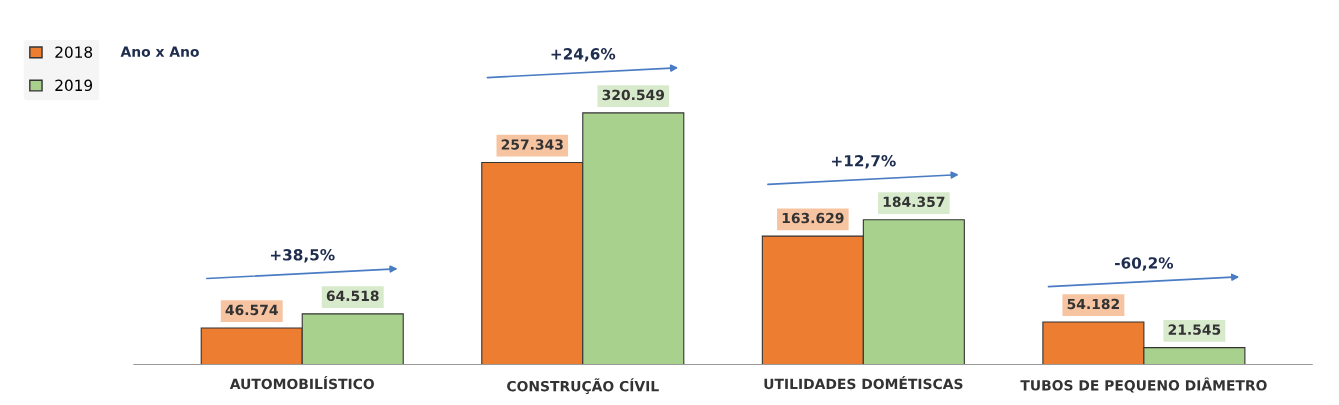 The width and height of the screenshot is (1339, 405). What do you see at coordinates (813, 218) in the screenshot?
I see `data-label: 163.629` at bounding box center [813, 218].